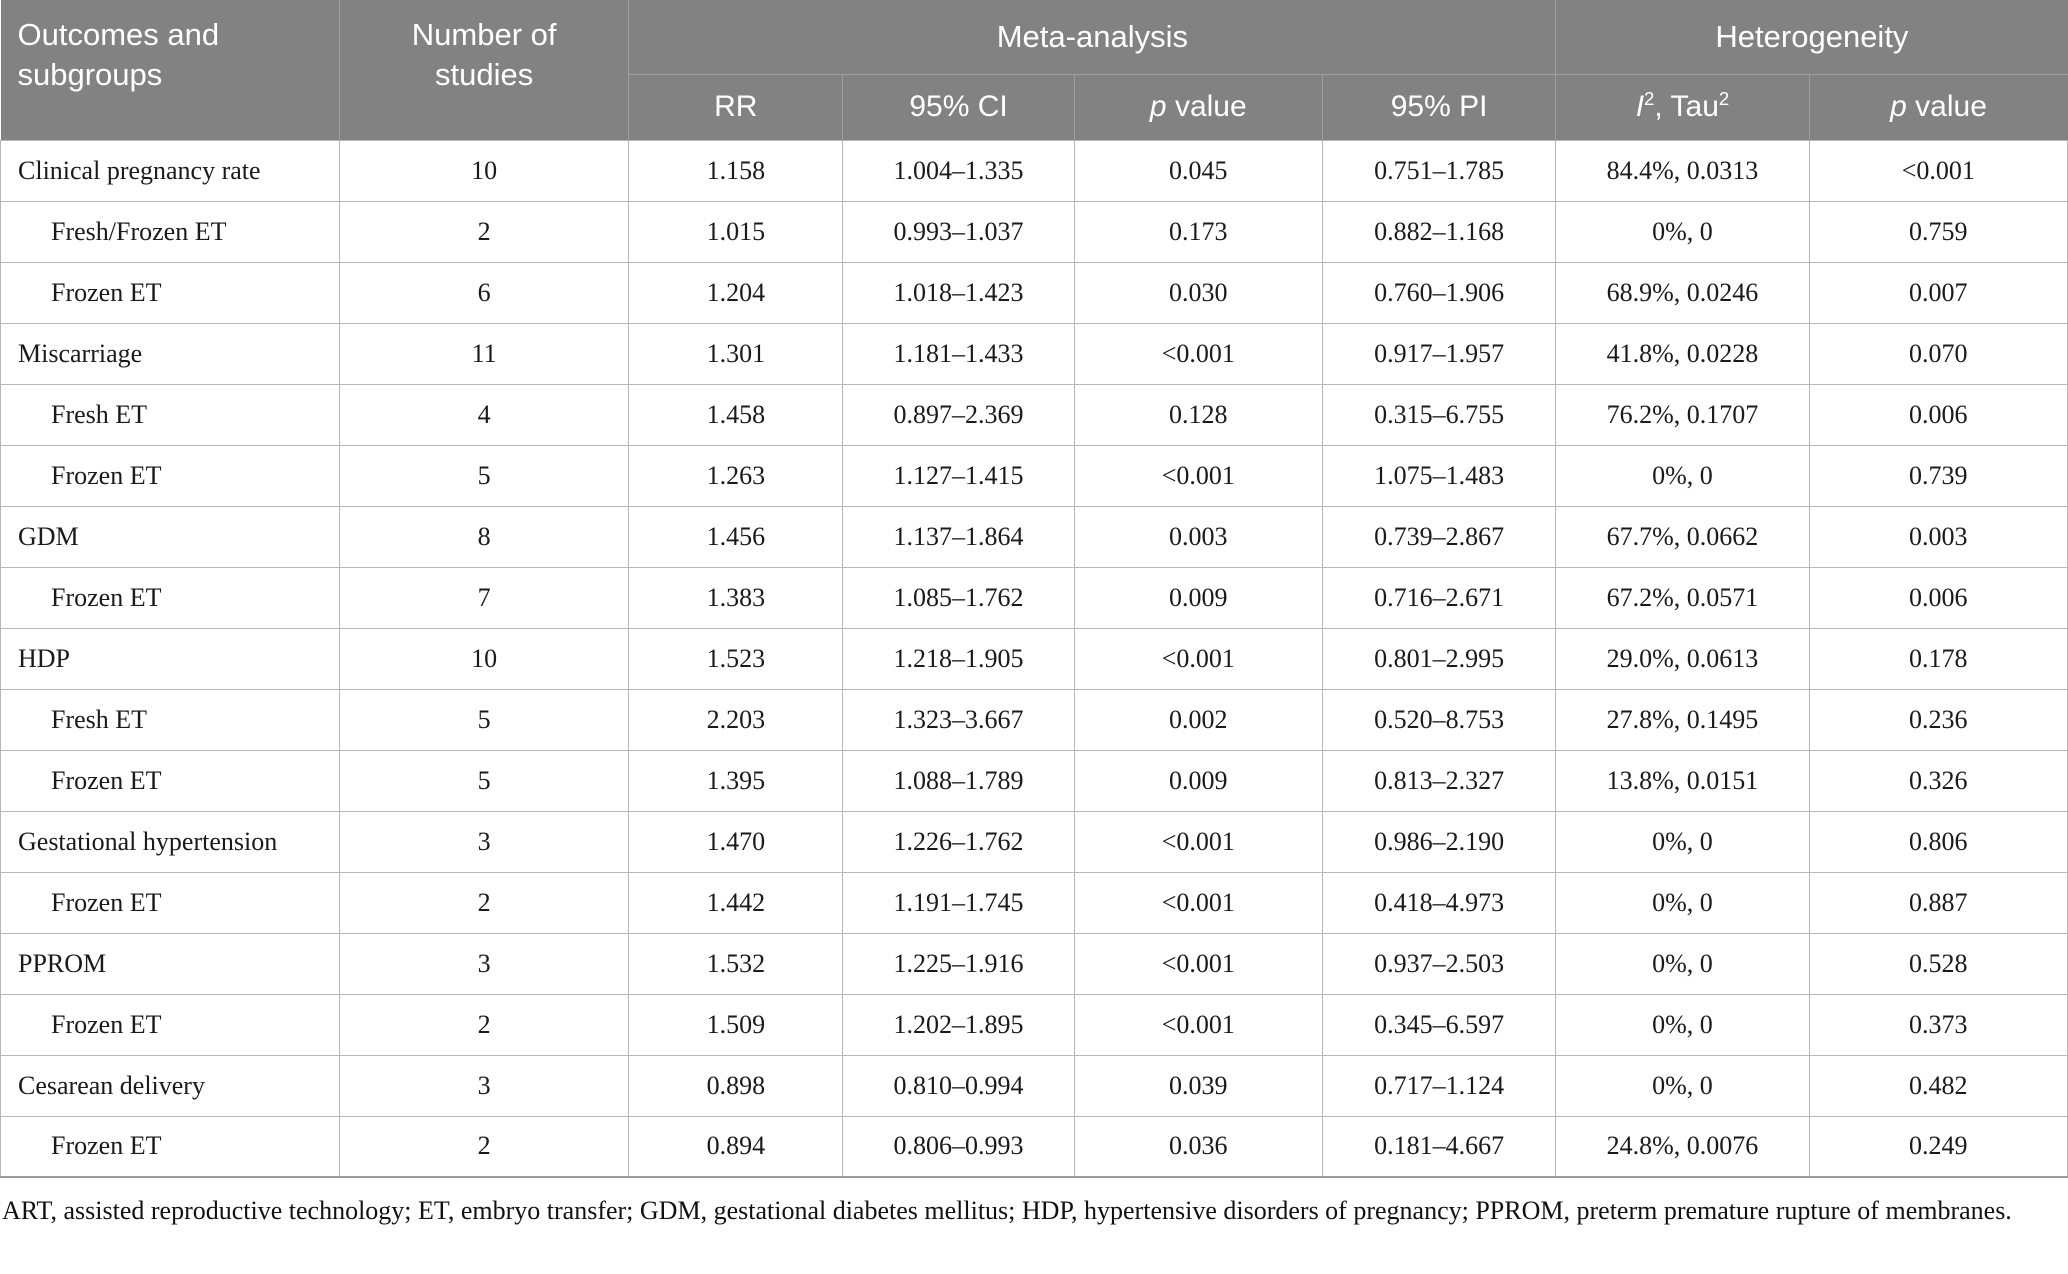  Describe the element at coordinates (736, 231) in the screenshot. I see `cell-rr: 1.015` at that location.